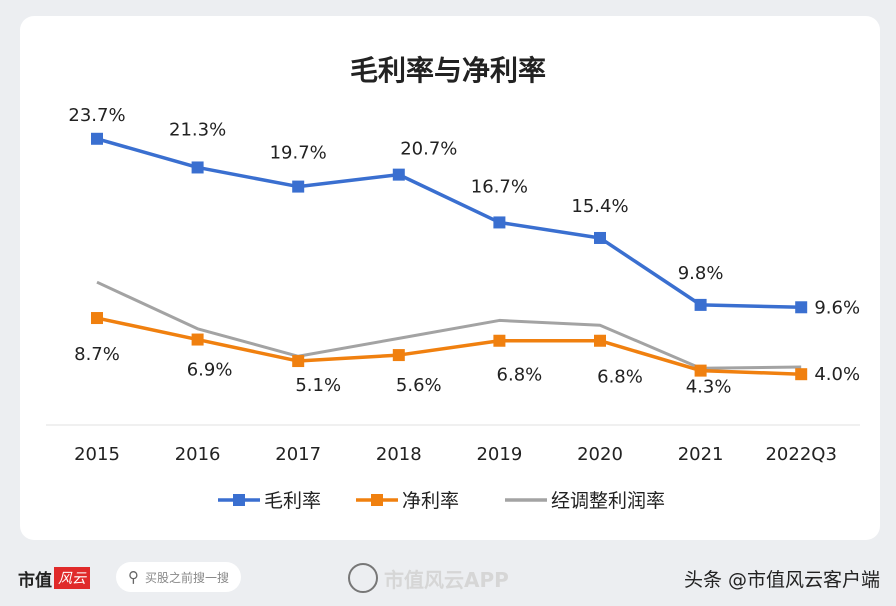 This screenshot has height=606, width=896. Describe the element at coordinates (709, 387) in the screenshot. I see `data-label: 4.3%` at that location.